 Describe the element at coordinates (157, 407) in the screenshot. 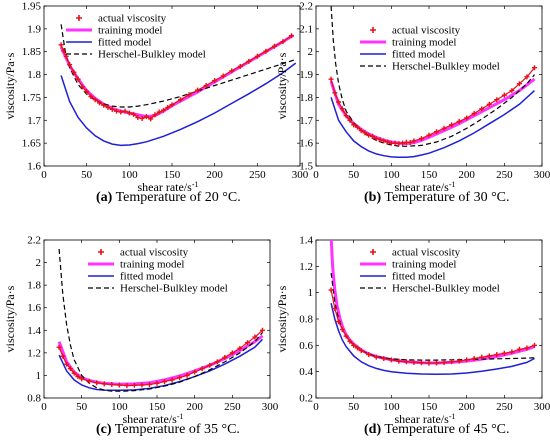

I see `x-tick-label: 150` at that location.